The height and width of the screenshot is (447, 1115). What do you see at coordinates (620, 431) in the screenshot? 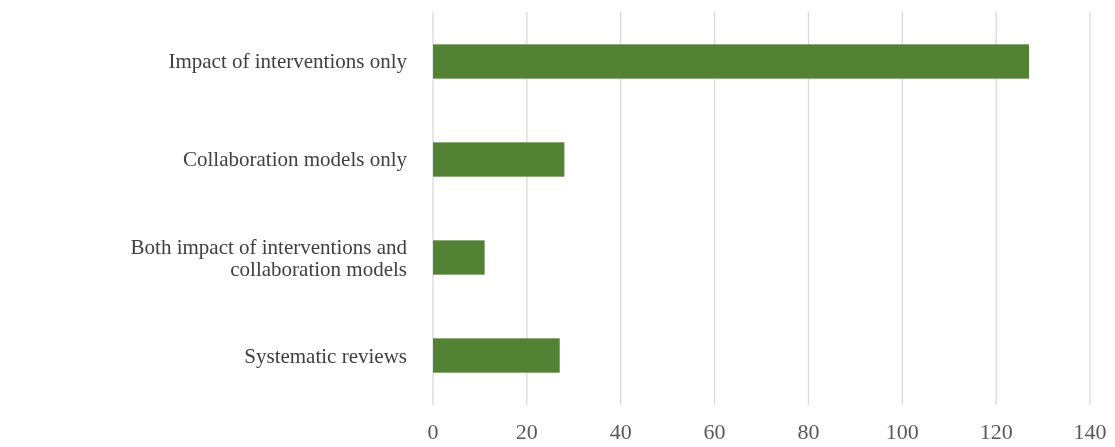
I see `x-tick-label: 40` at bounding box center [620, 431].